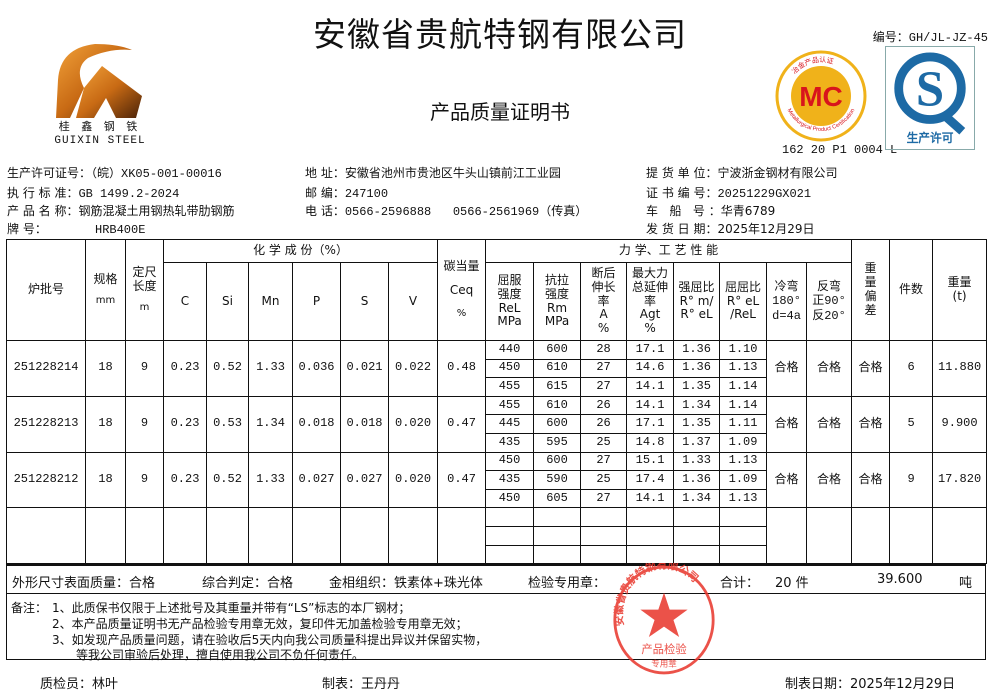  Describe the element at coordinates (497, 424) in the screenshot. I see `table-row: 445 600 26 17.1 1.35 1.11` at that location.